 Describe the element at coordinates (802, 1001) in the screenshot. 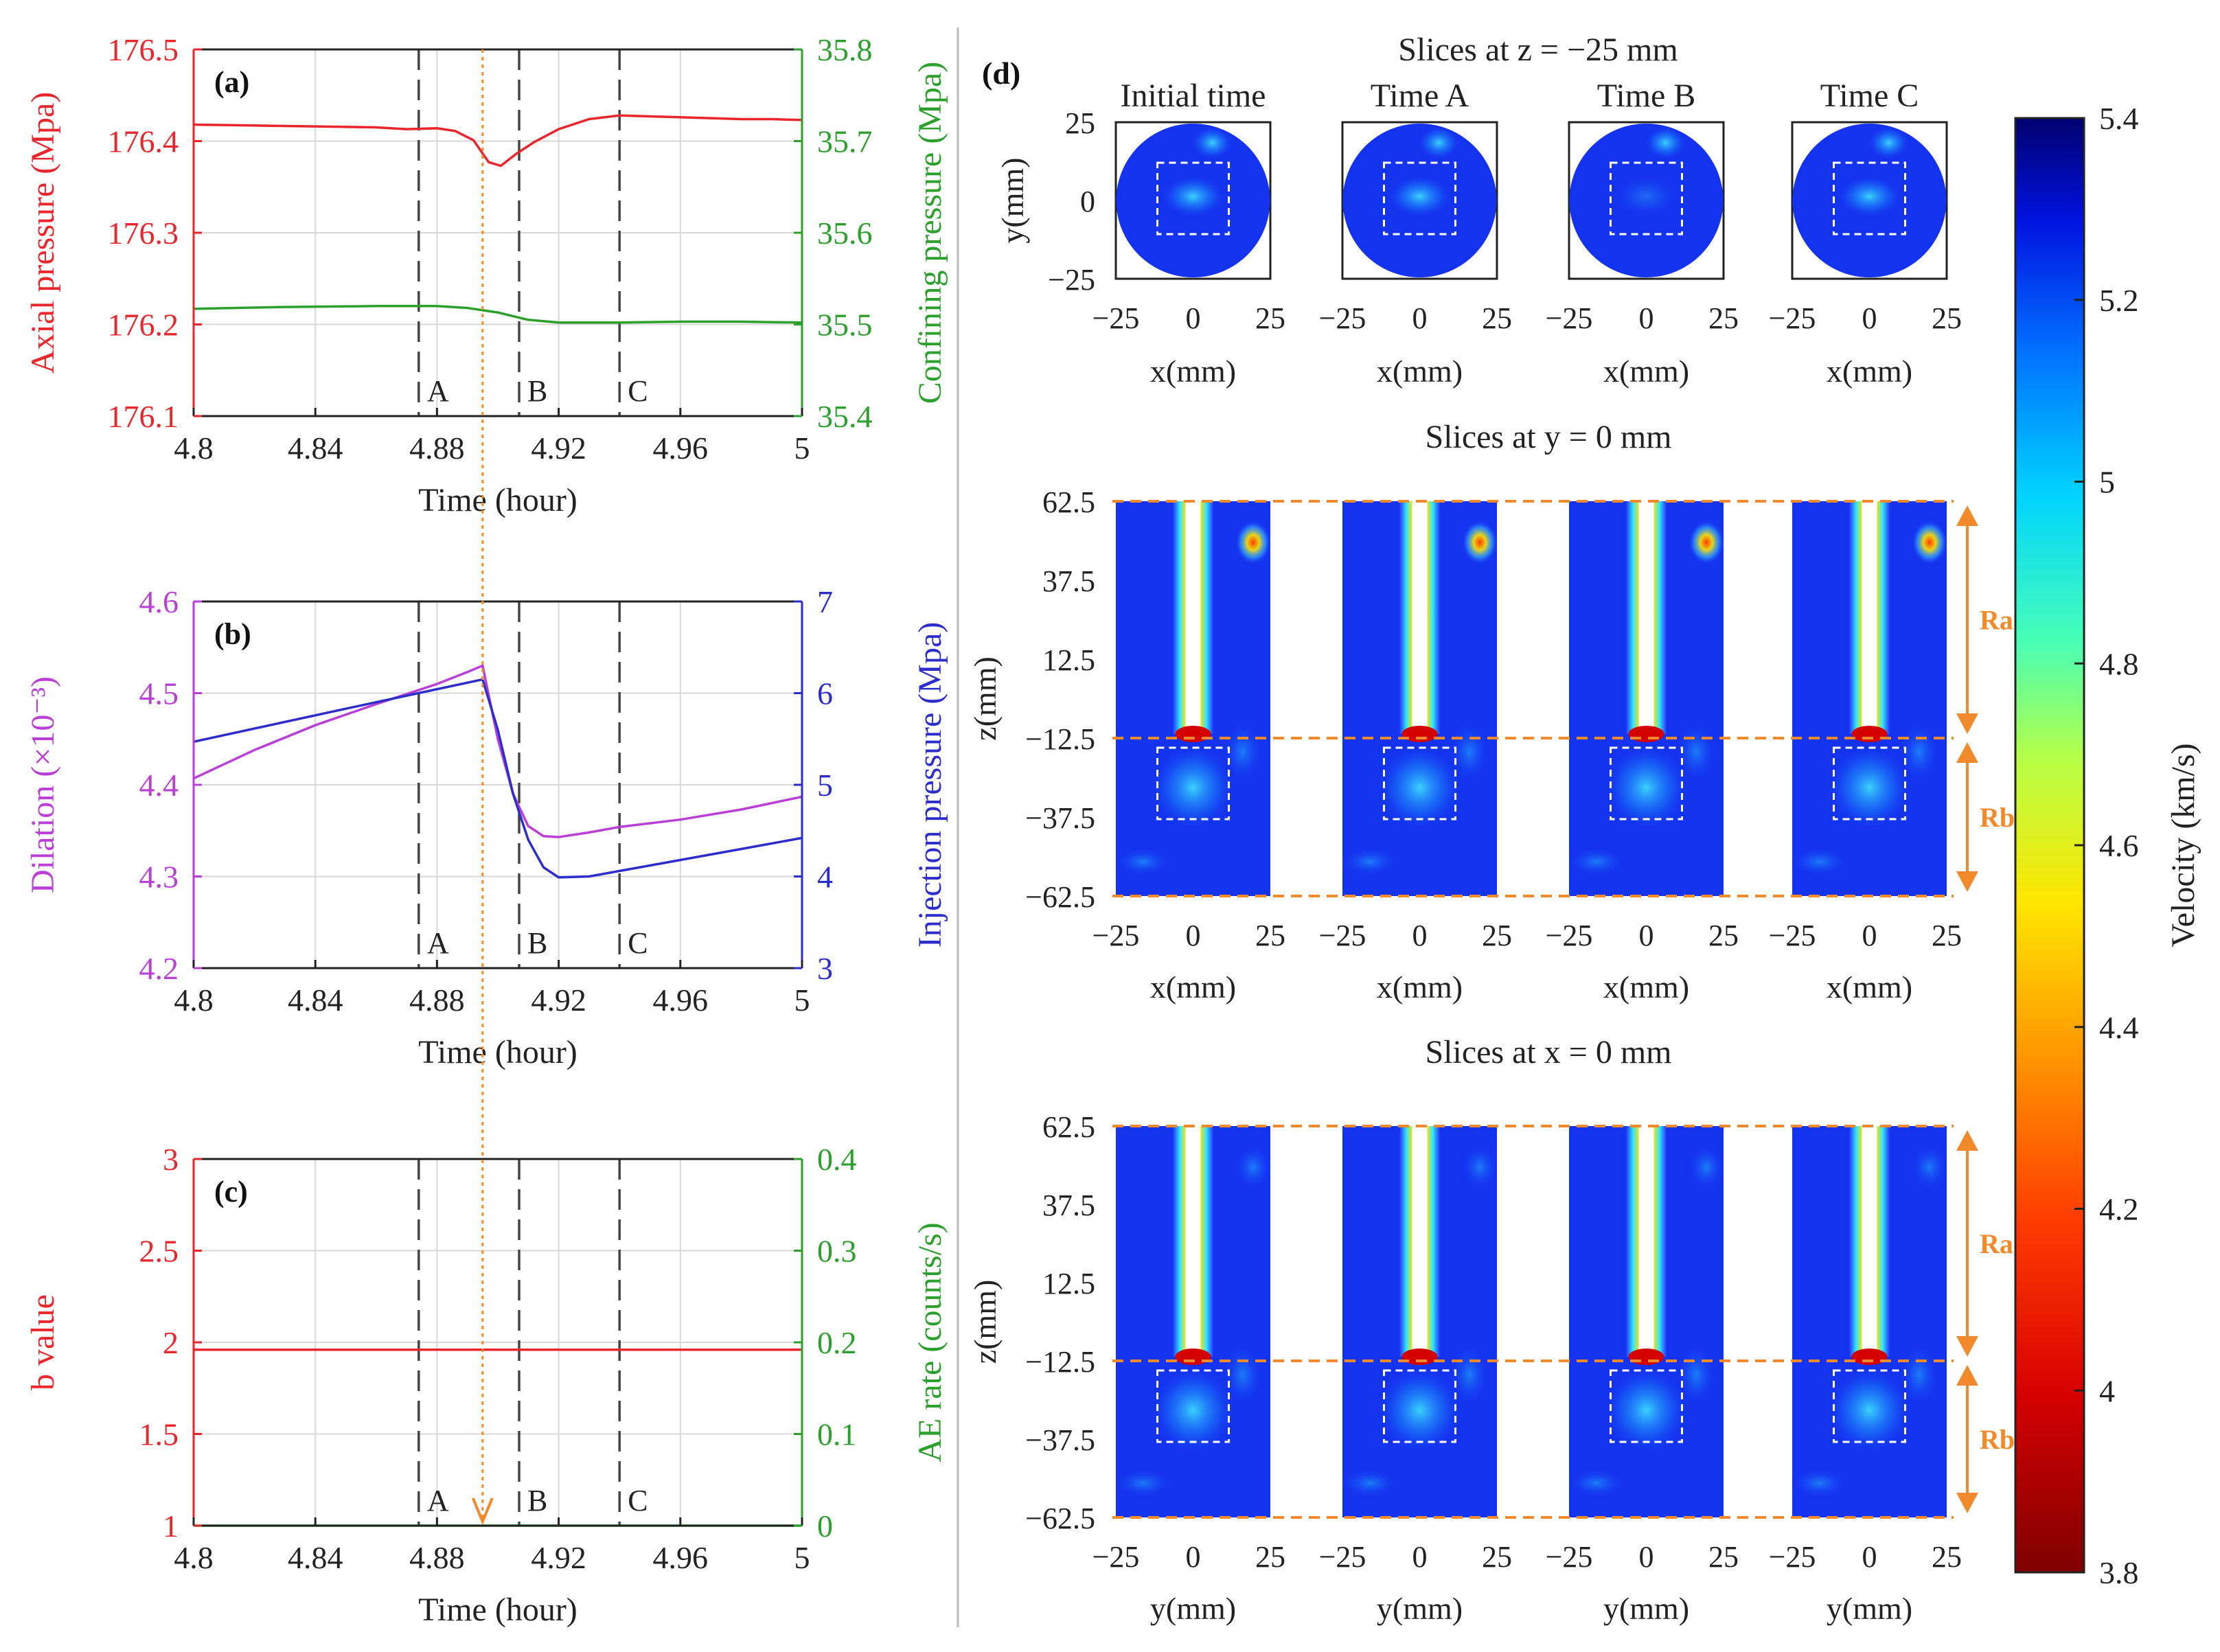

I see `x-tick-label: 5` at that location.